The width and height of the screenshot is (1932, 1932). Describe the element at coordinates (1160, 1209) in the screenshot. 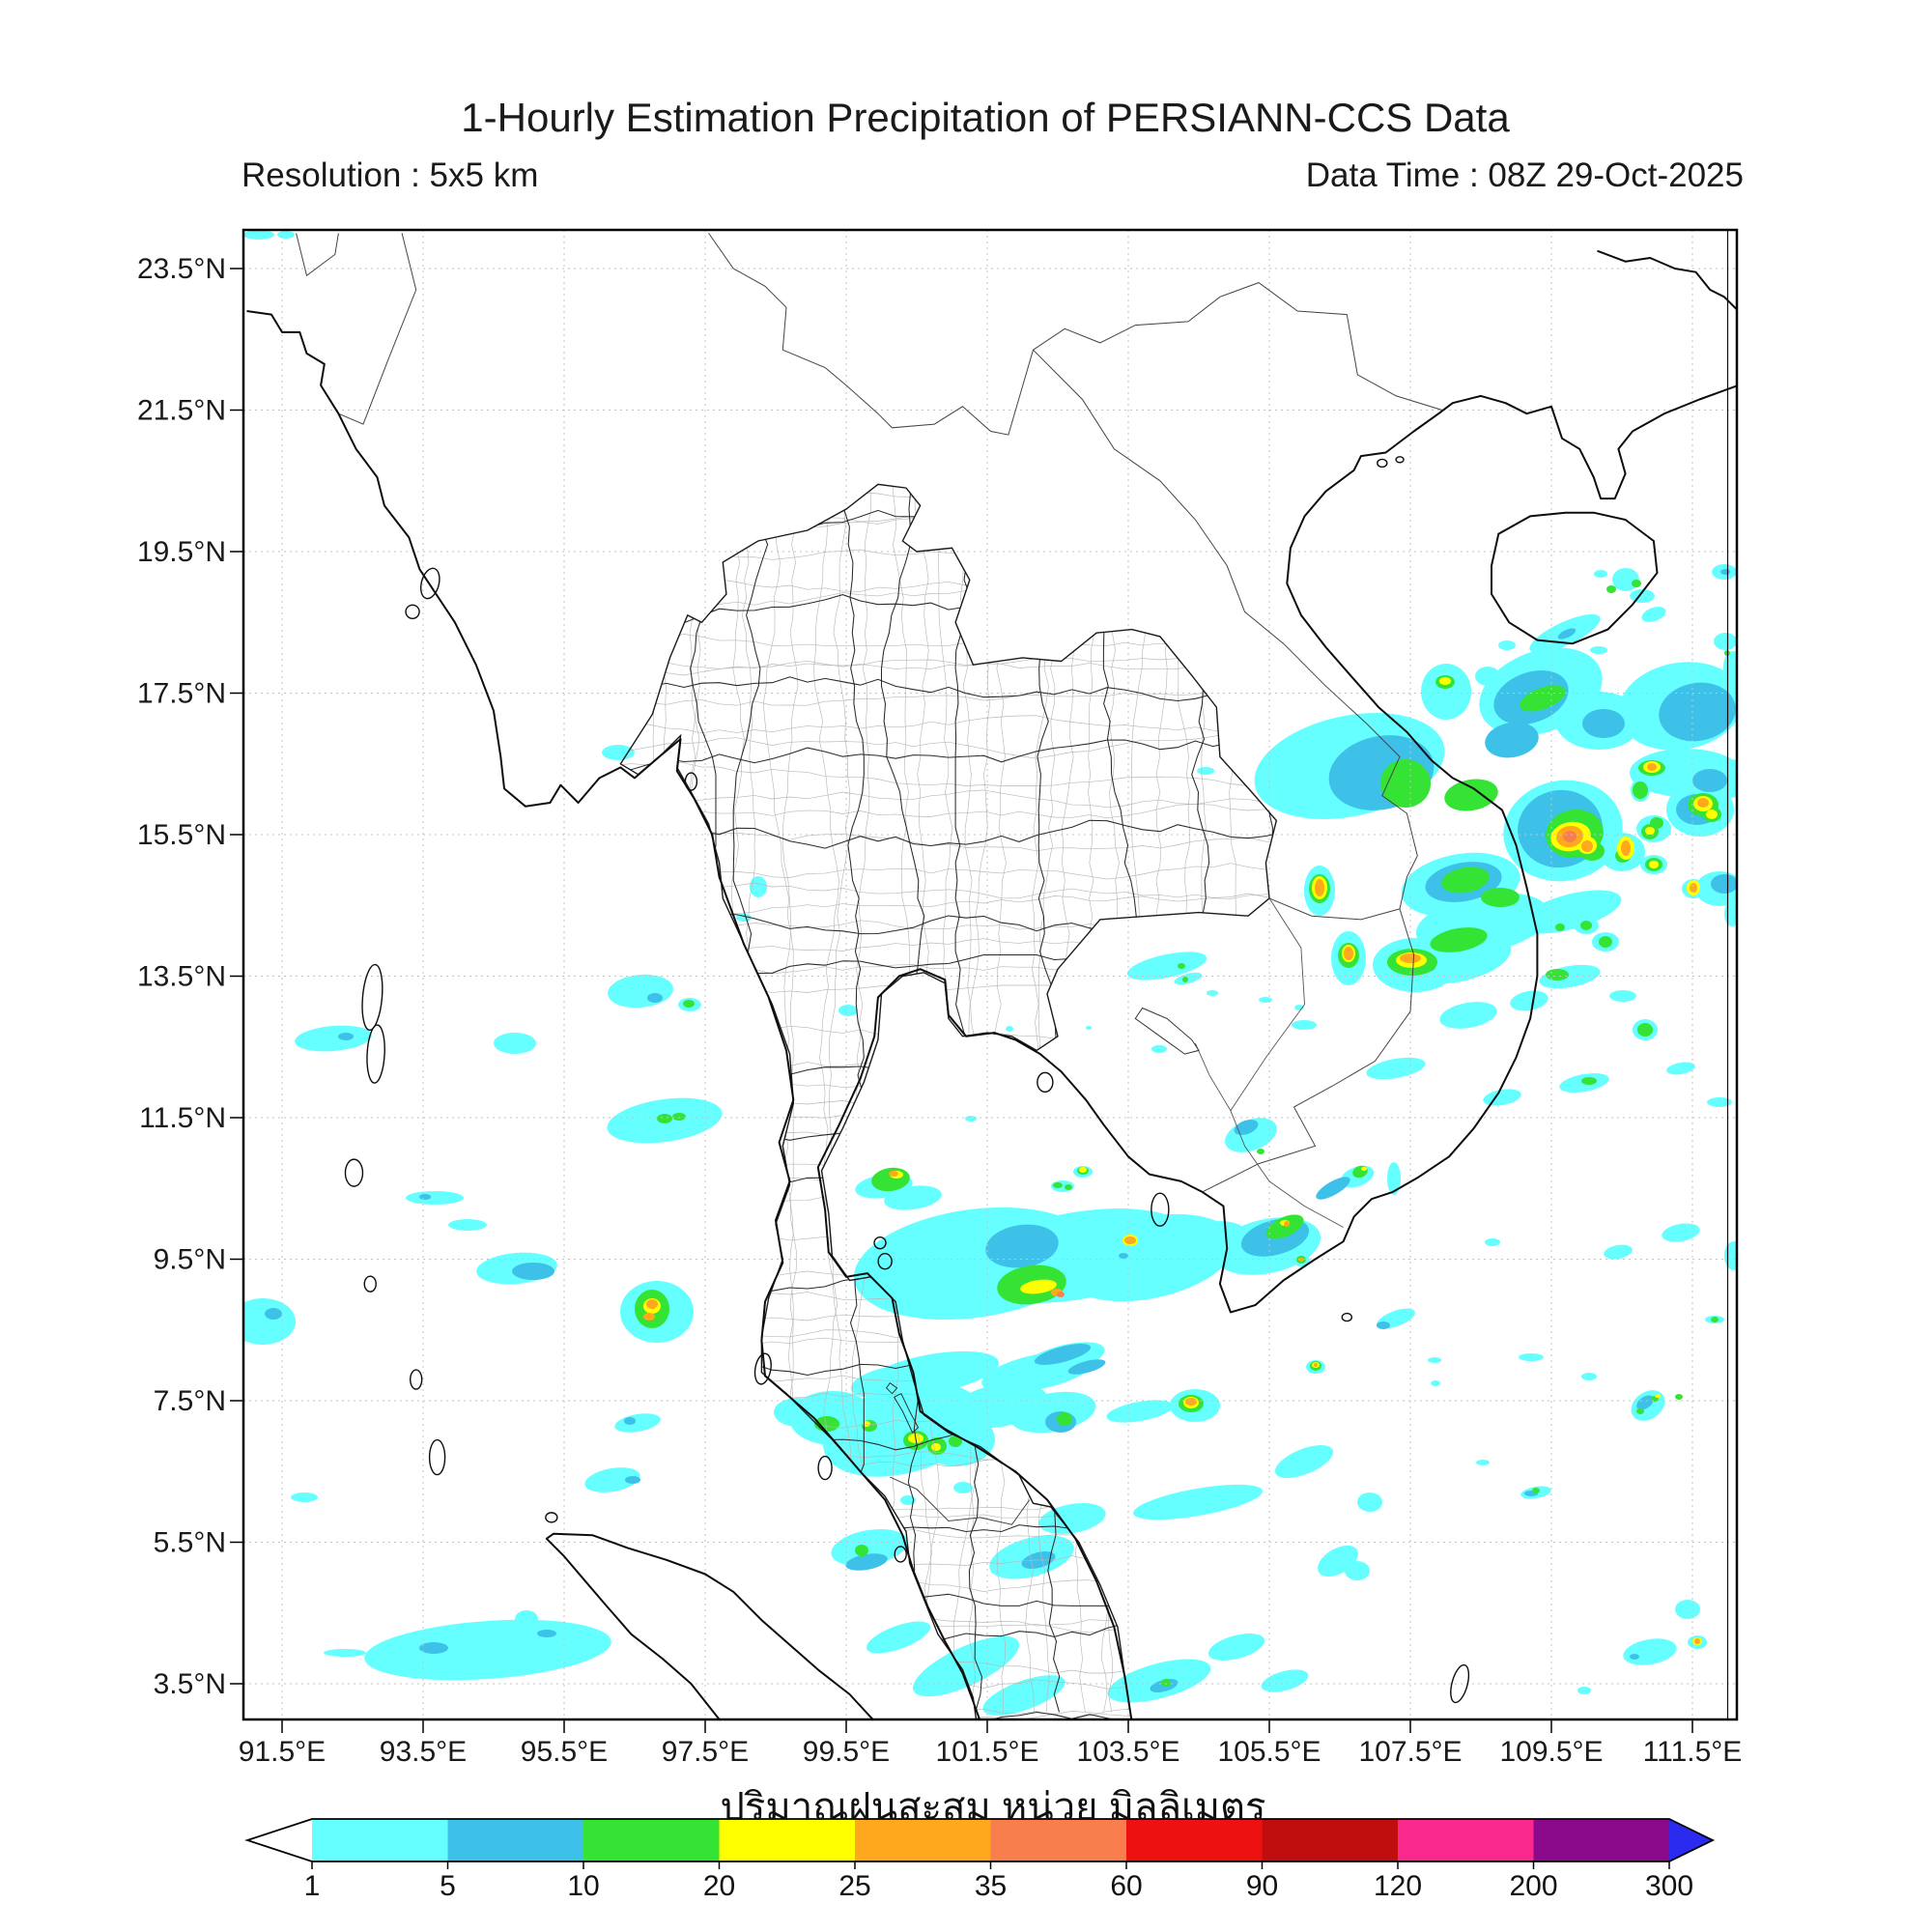

I see `island-phu-quoc` at that location.